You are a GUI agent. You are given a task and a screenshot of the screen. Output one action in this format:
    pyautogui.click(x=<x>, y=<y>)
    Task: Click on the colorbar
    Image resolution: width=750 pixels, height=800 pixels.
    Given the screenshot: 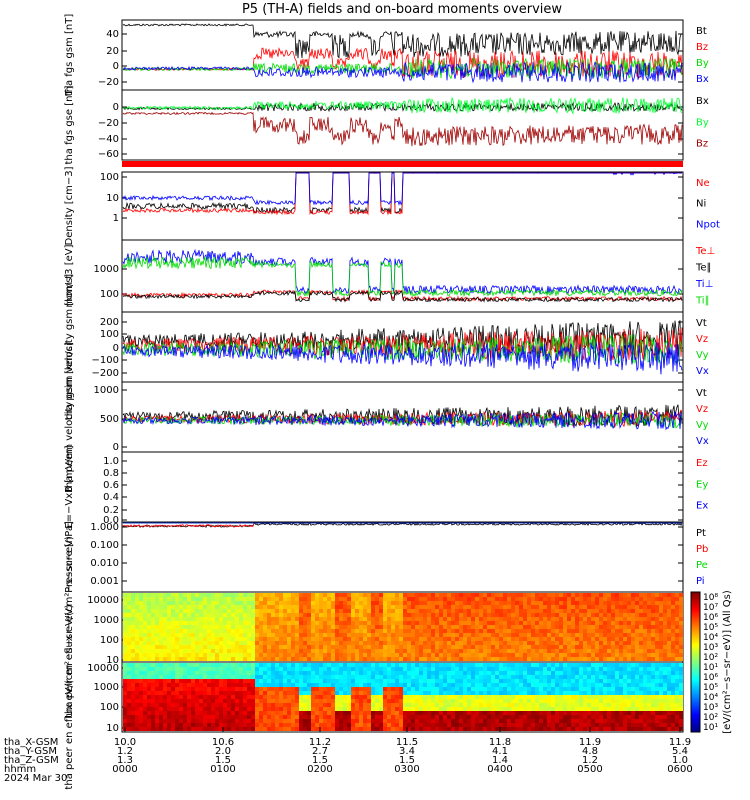 What is the action you would take?
    pyautogui.click(x=695, y=662)
    